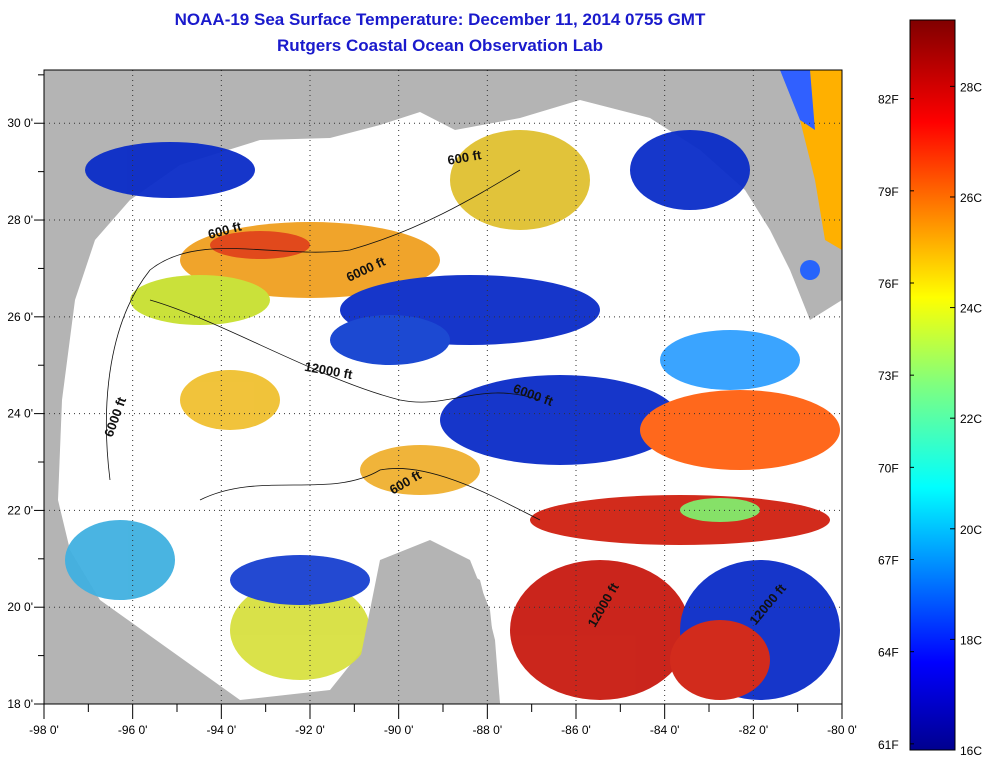 The width and height of the screenshot is (992, 770). What do you see at coordinates (488, 730) in the screenshot?
I see `lon-label: -88 0'` at bounding box center [488, 730].